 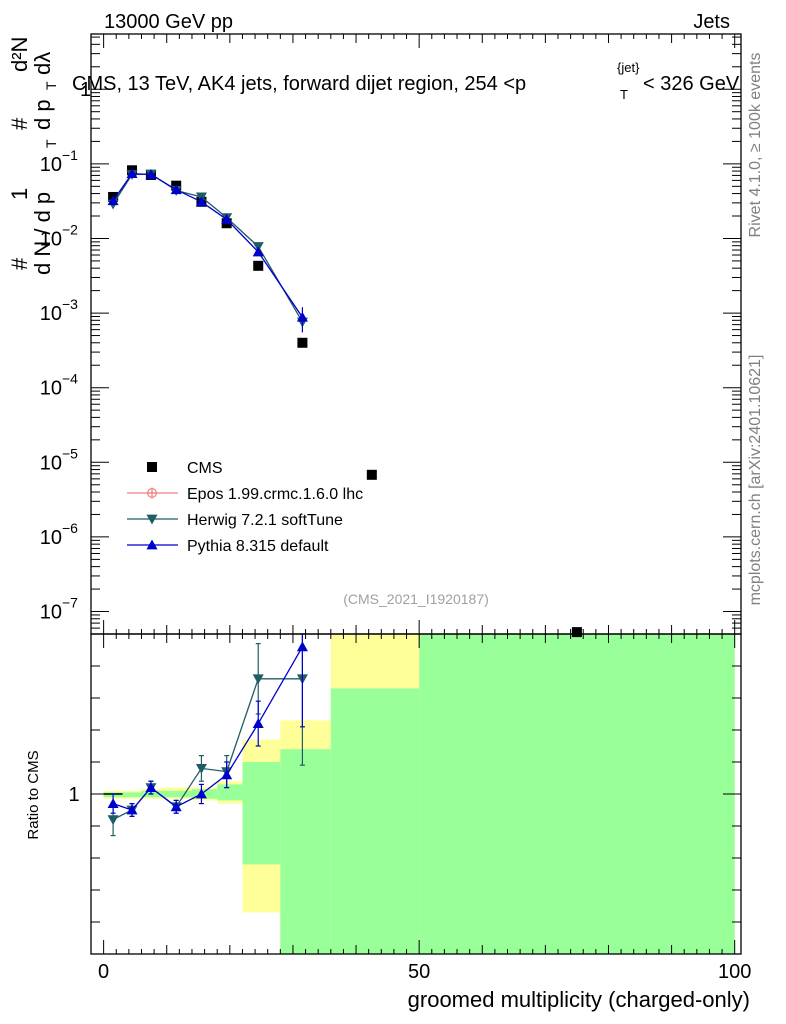 What do you see at coordinates (19, 194) in the screenshot?
I see `ylabel-one: 1` at bounding box center [19, 194].